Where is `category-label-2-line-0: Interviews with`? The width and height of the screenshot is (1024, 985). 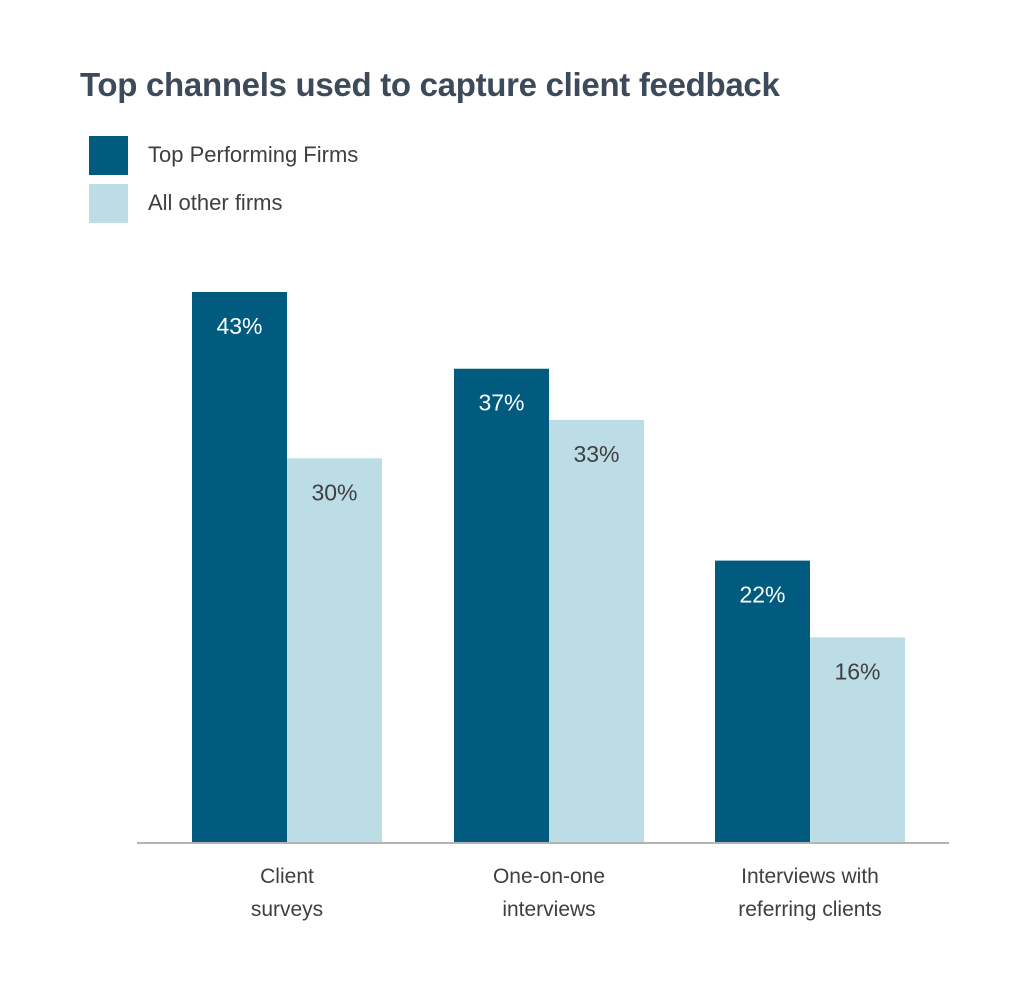
category-label-2-line-0: Interviews with is located at coordinates (810, 876).